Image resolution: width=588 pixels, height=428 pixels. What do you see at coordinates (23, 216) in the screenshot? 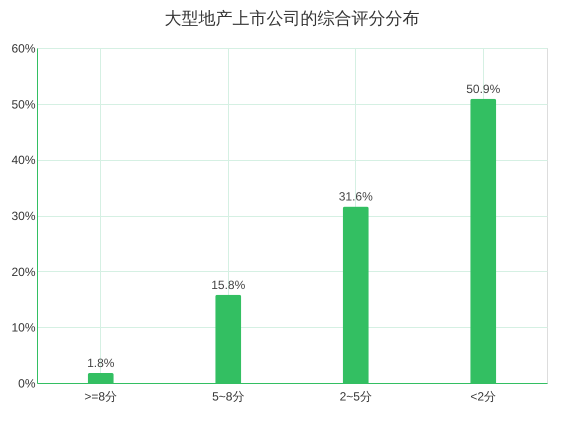
I see `y-tick-label: 30%` at bounding box center [23, 216].